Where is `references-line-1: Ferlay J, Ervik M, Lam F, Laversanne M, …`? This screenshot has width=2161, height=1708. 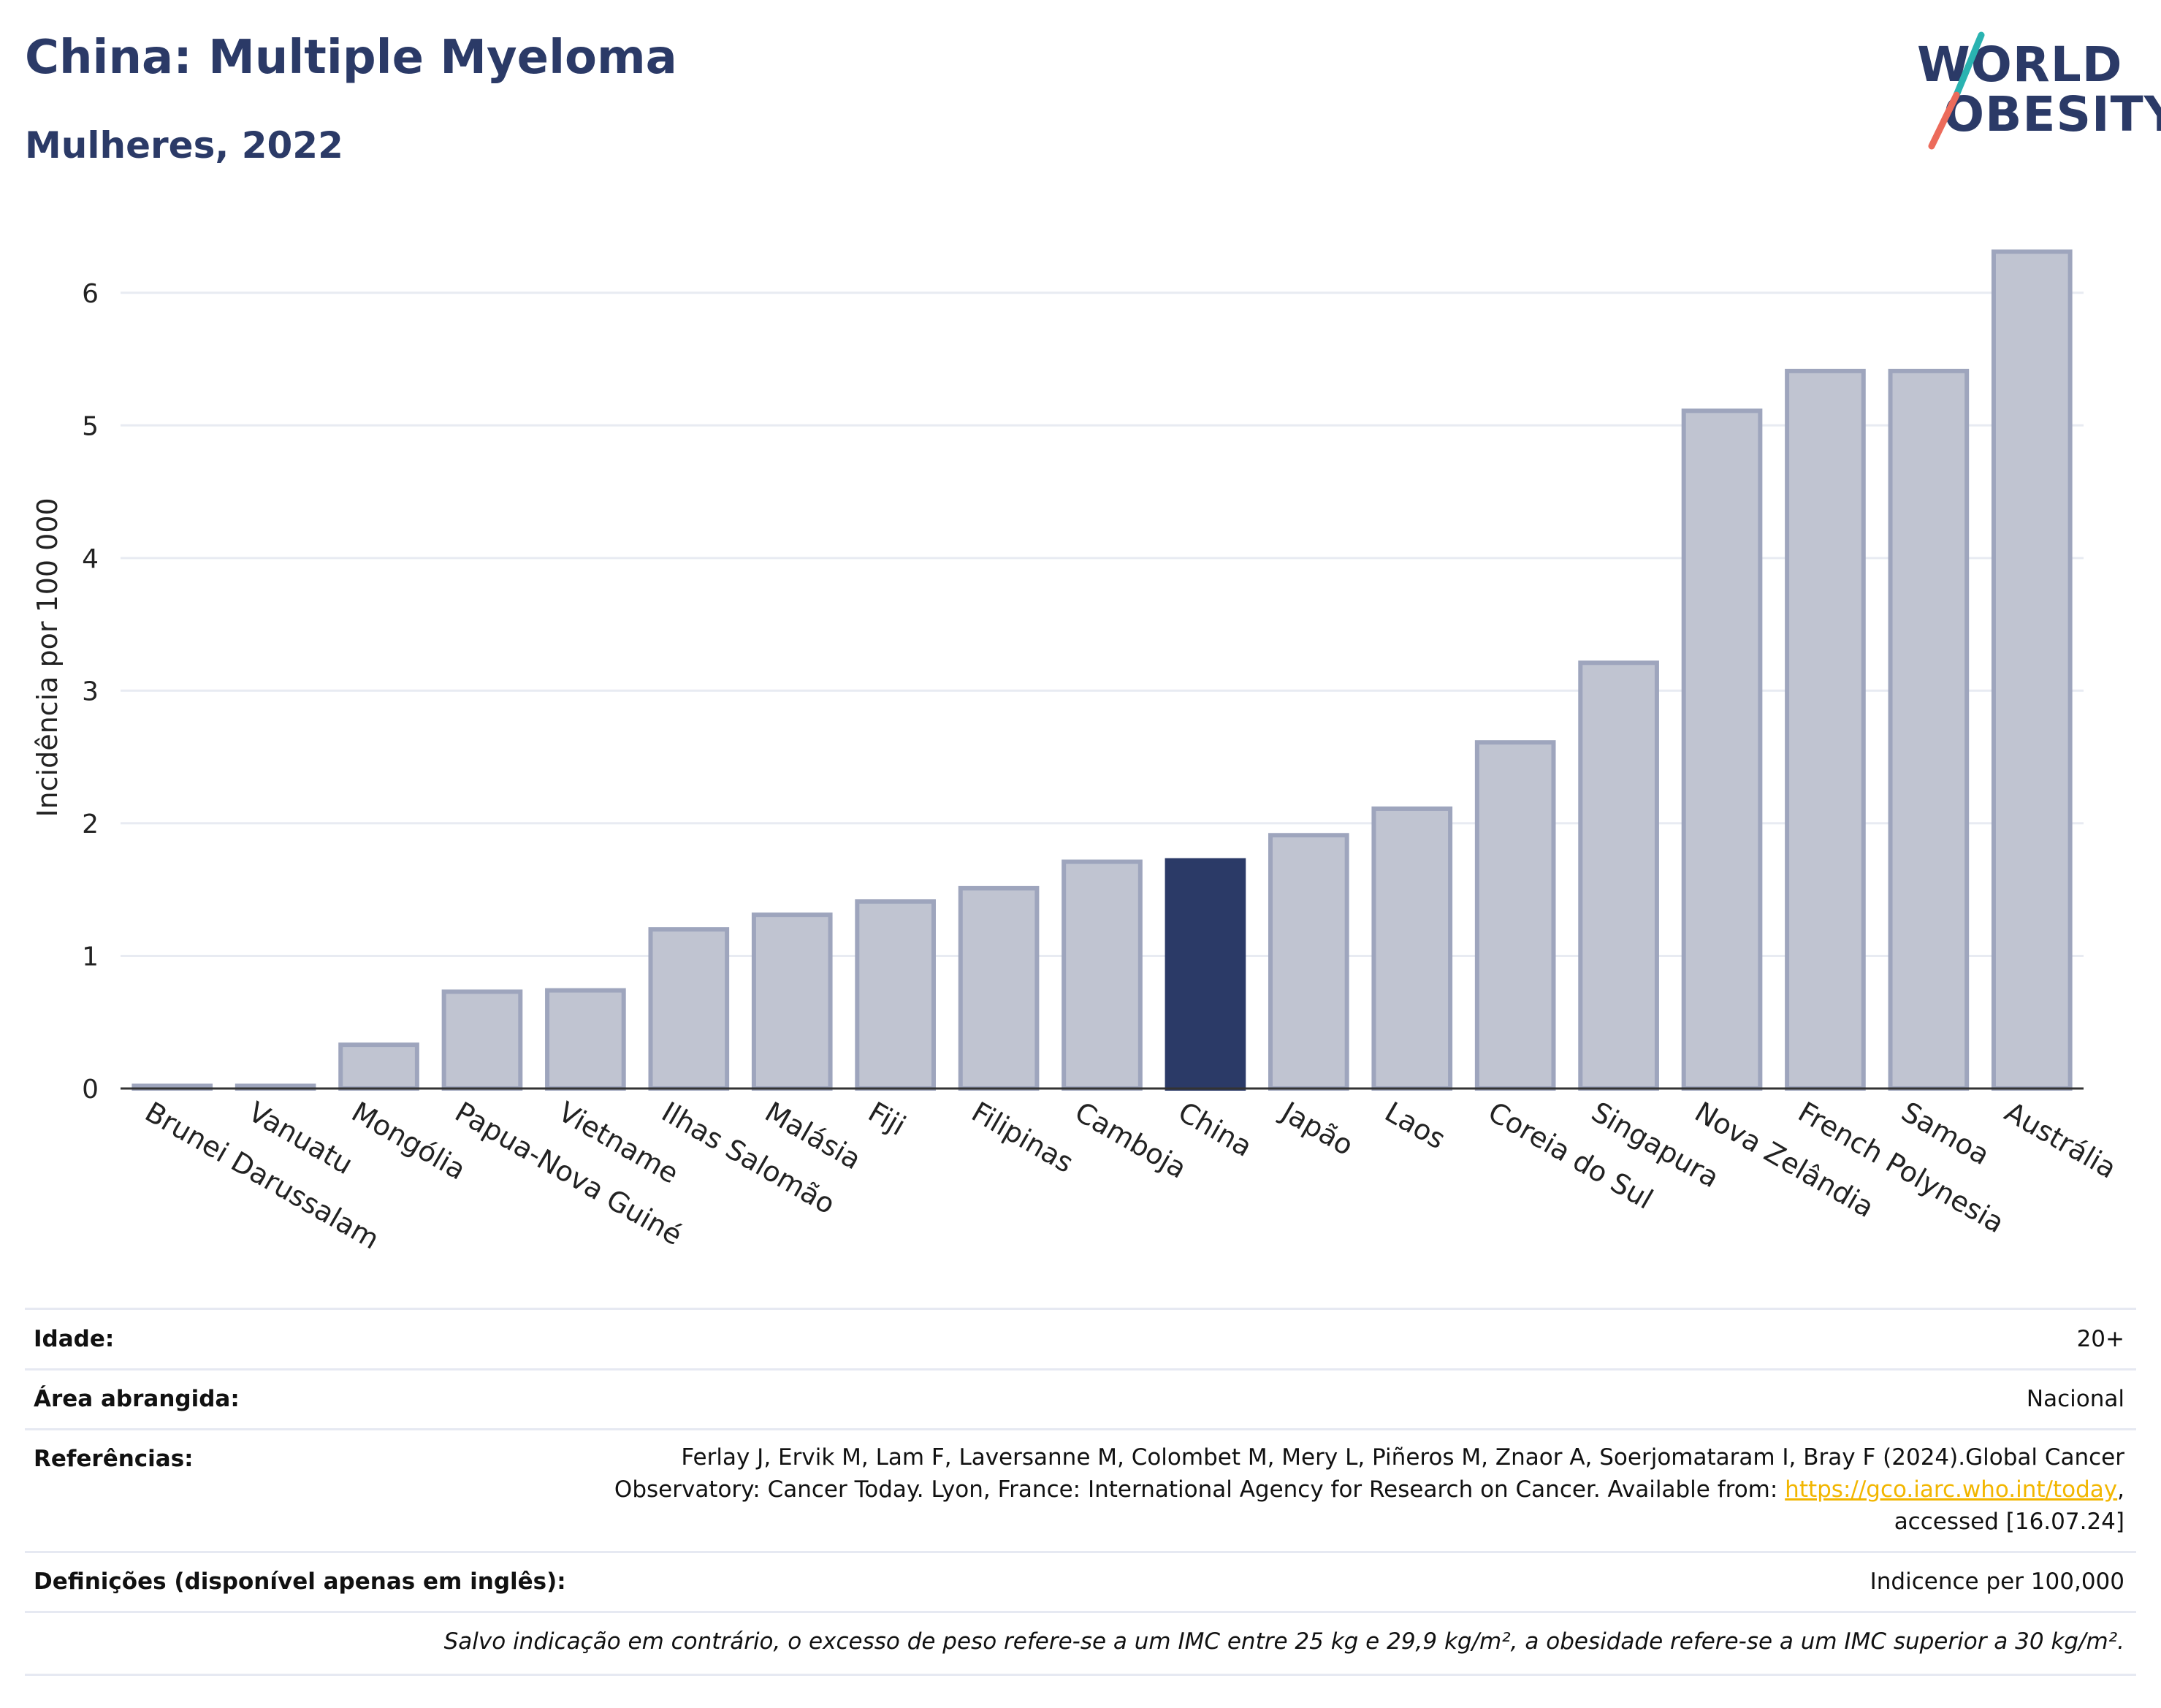 references-line-1: Ferlay J, Ervik M, Lam F, Laversanne M, … is located at coordinates (1402, 1457).